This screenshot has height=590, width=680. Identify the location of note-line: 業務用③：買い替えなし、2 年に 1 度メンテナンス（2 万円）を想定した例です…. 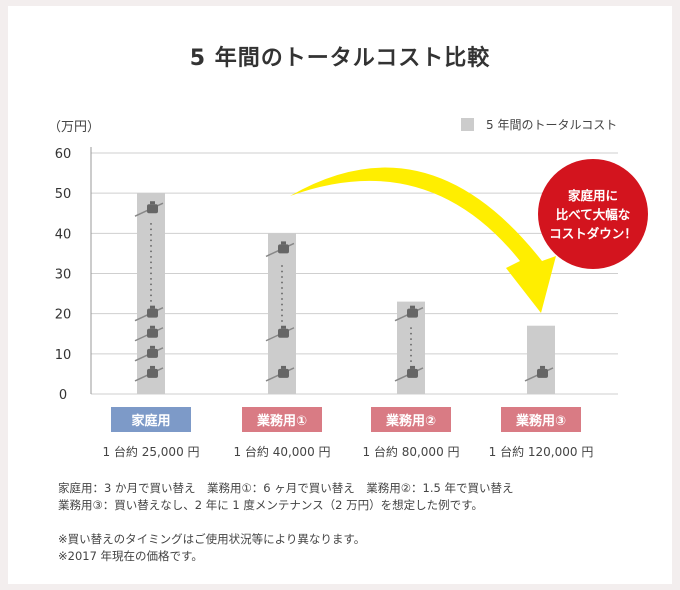
(270, 505).